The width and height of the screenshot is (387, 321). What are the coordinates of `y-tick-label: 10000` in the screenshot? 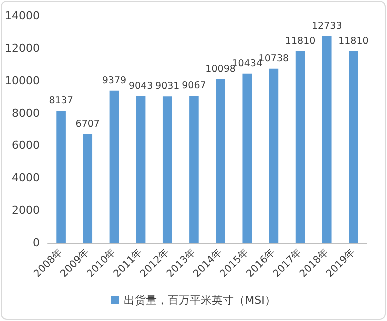 It's located at (22, 81).